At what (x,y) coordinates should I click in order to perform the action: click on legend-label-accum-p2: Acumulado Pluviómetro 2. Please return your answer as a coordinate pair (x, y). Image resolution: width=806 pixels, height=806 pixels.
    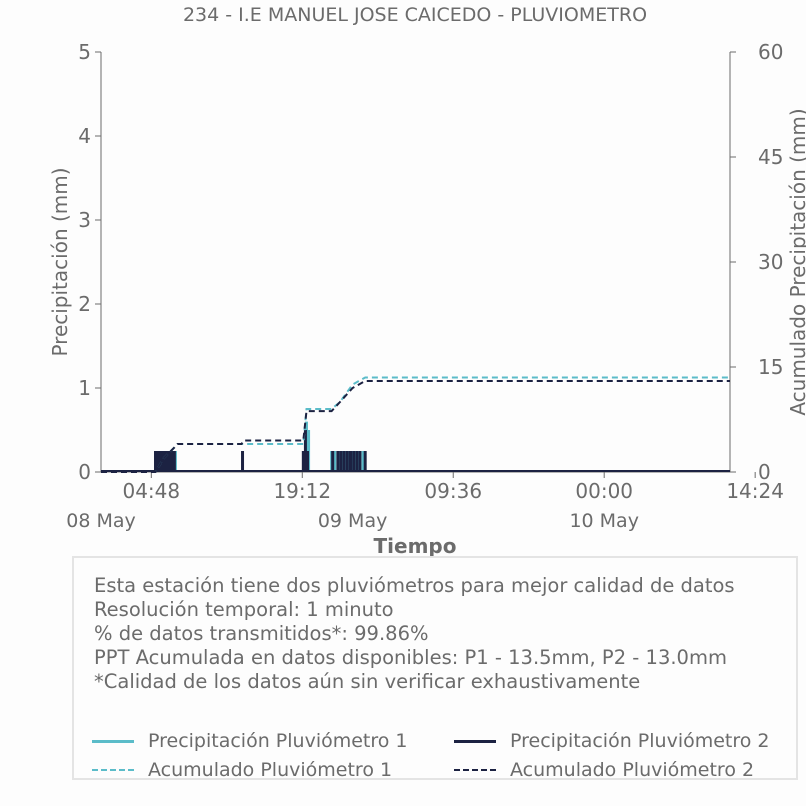
    Looking at the image, I should click on (632, 770).